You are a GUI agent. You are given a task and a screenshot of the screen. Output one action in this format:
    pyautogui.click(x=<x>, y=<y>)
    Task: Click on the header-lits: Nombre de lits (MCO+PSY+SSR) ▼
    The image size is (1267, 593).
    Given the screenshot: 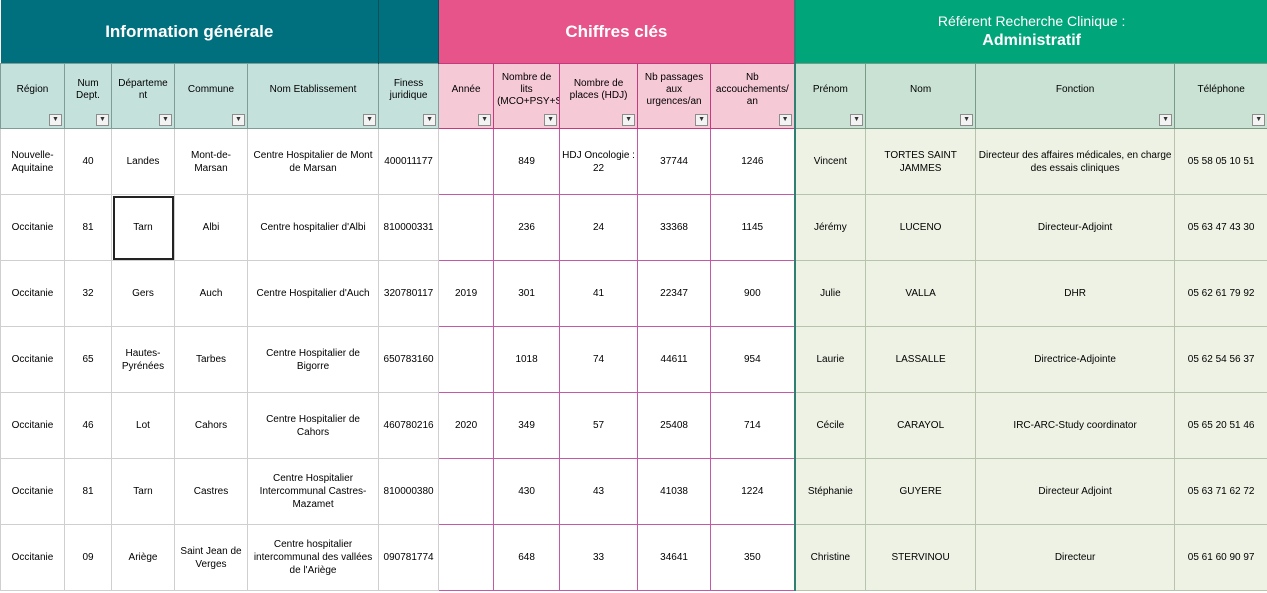 What is the action you would take?
    pyautogui.click(x=527, y=96)
    